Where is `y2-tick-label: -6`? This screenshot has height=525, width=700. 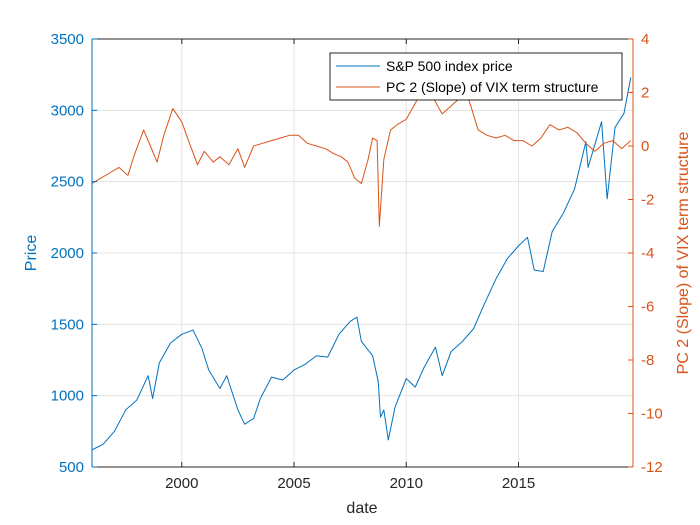 y2-tick-label: -6 is located at coordinates (647, 307).